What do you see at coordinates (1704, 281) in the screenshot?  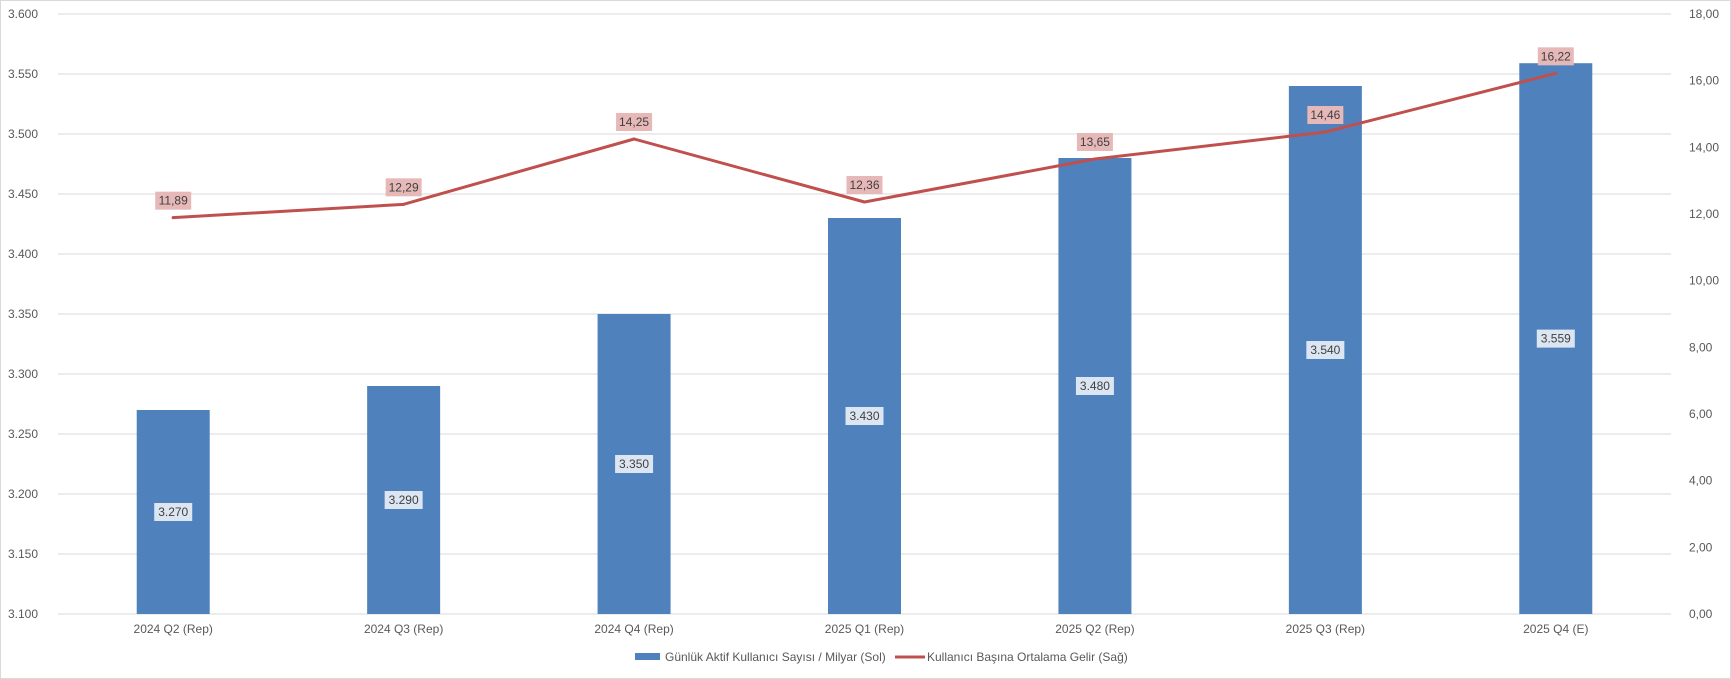 I see `y-right-tick-label: 10,00` at bounding box center [1704, 281].